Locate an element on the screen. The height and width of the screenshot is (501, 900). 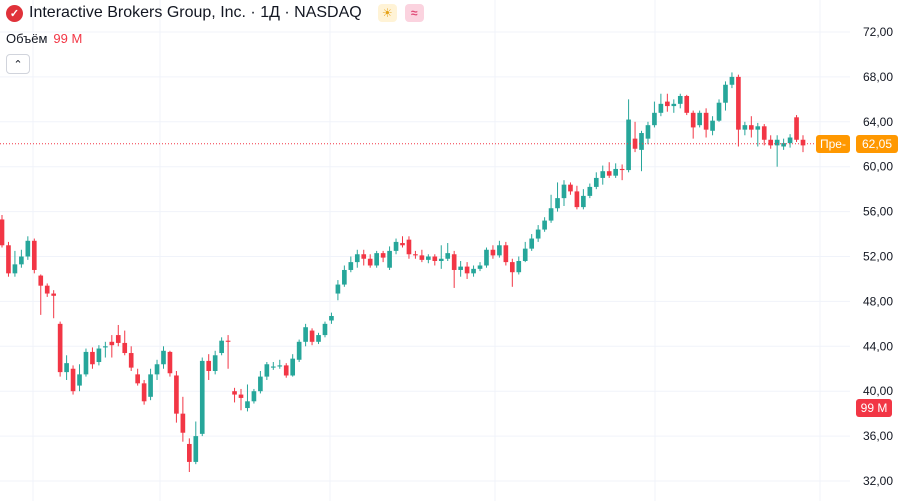
ibkr-logo-icon: ✓ is located at coordinates (14, 13).